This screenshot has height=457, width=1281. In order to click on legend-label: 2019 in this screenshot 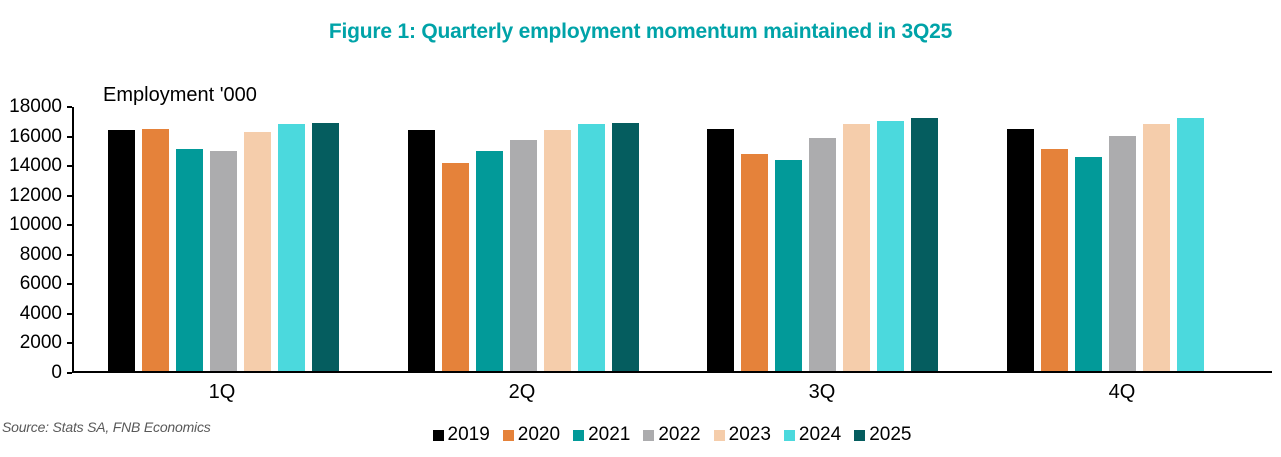, I will do `click(468, 434)`.